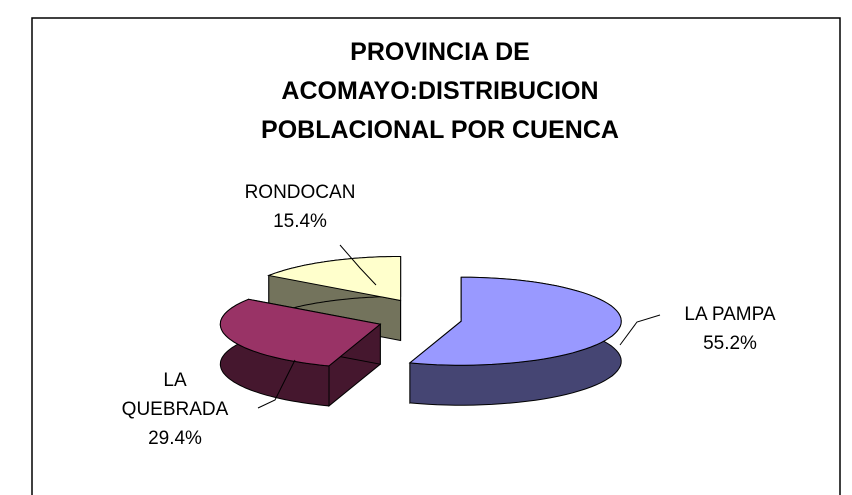  I want to click on data-label: RONDOCAN 15.4%, so click(300, 207).